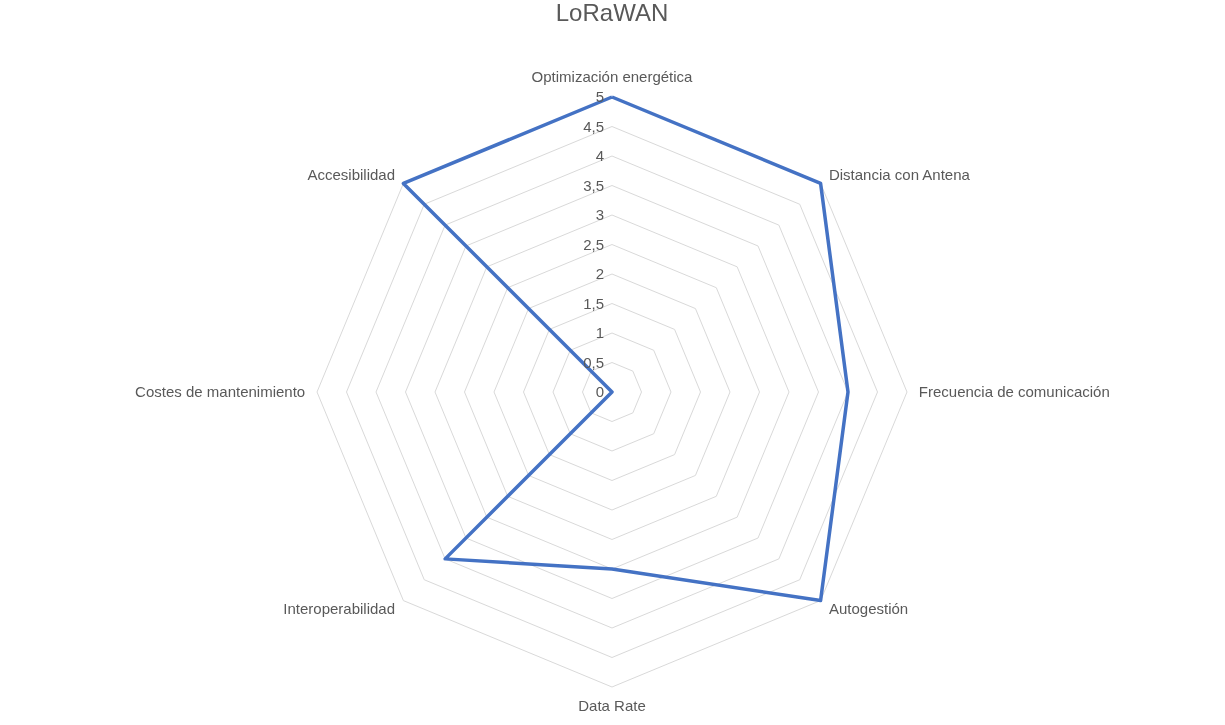  I want to click on spoke-label: Interoperabilidad, so click(339, 608).